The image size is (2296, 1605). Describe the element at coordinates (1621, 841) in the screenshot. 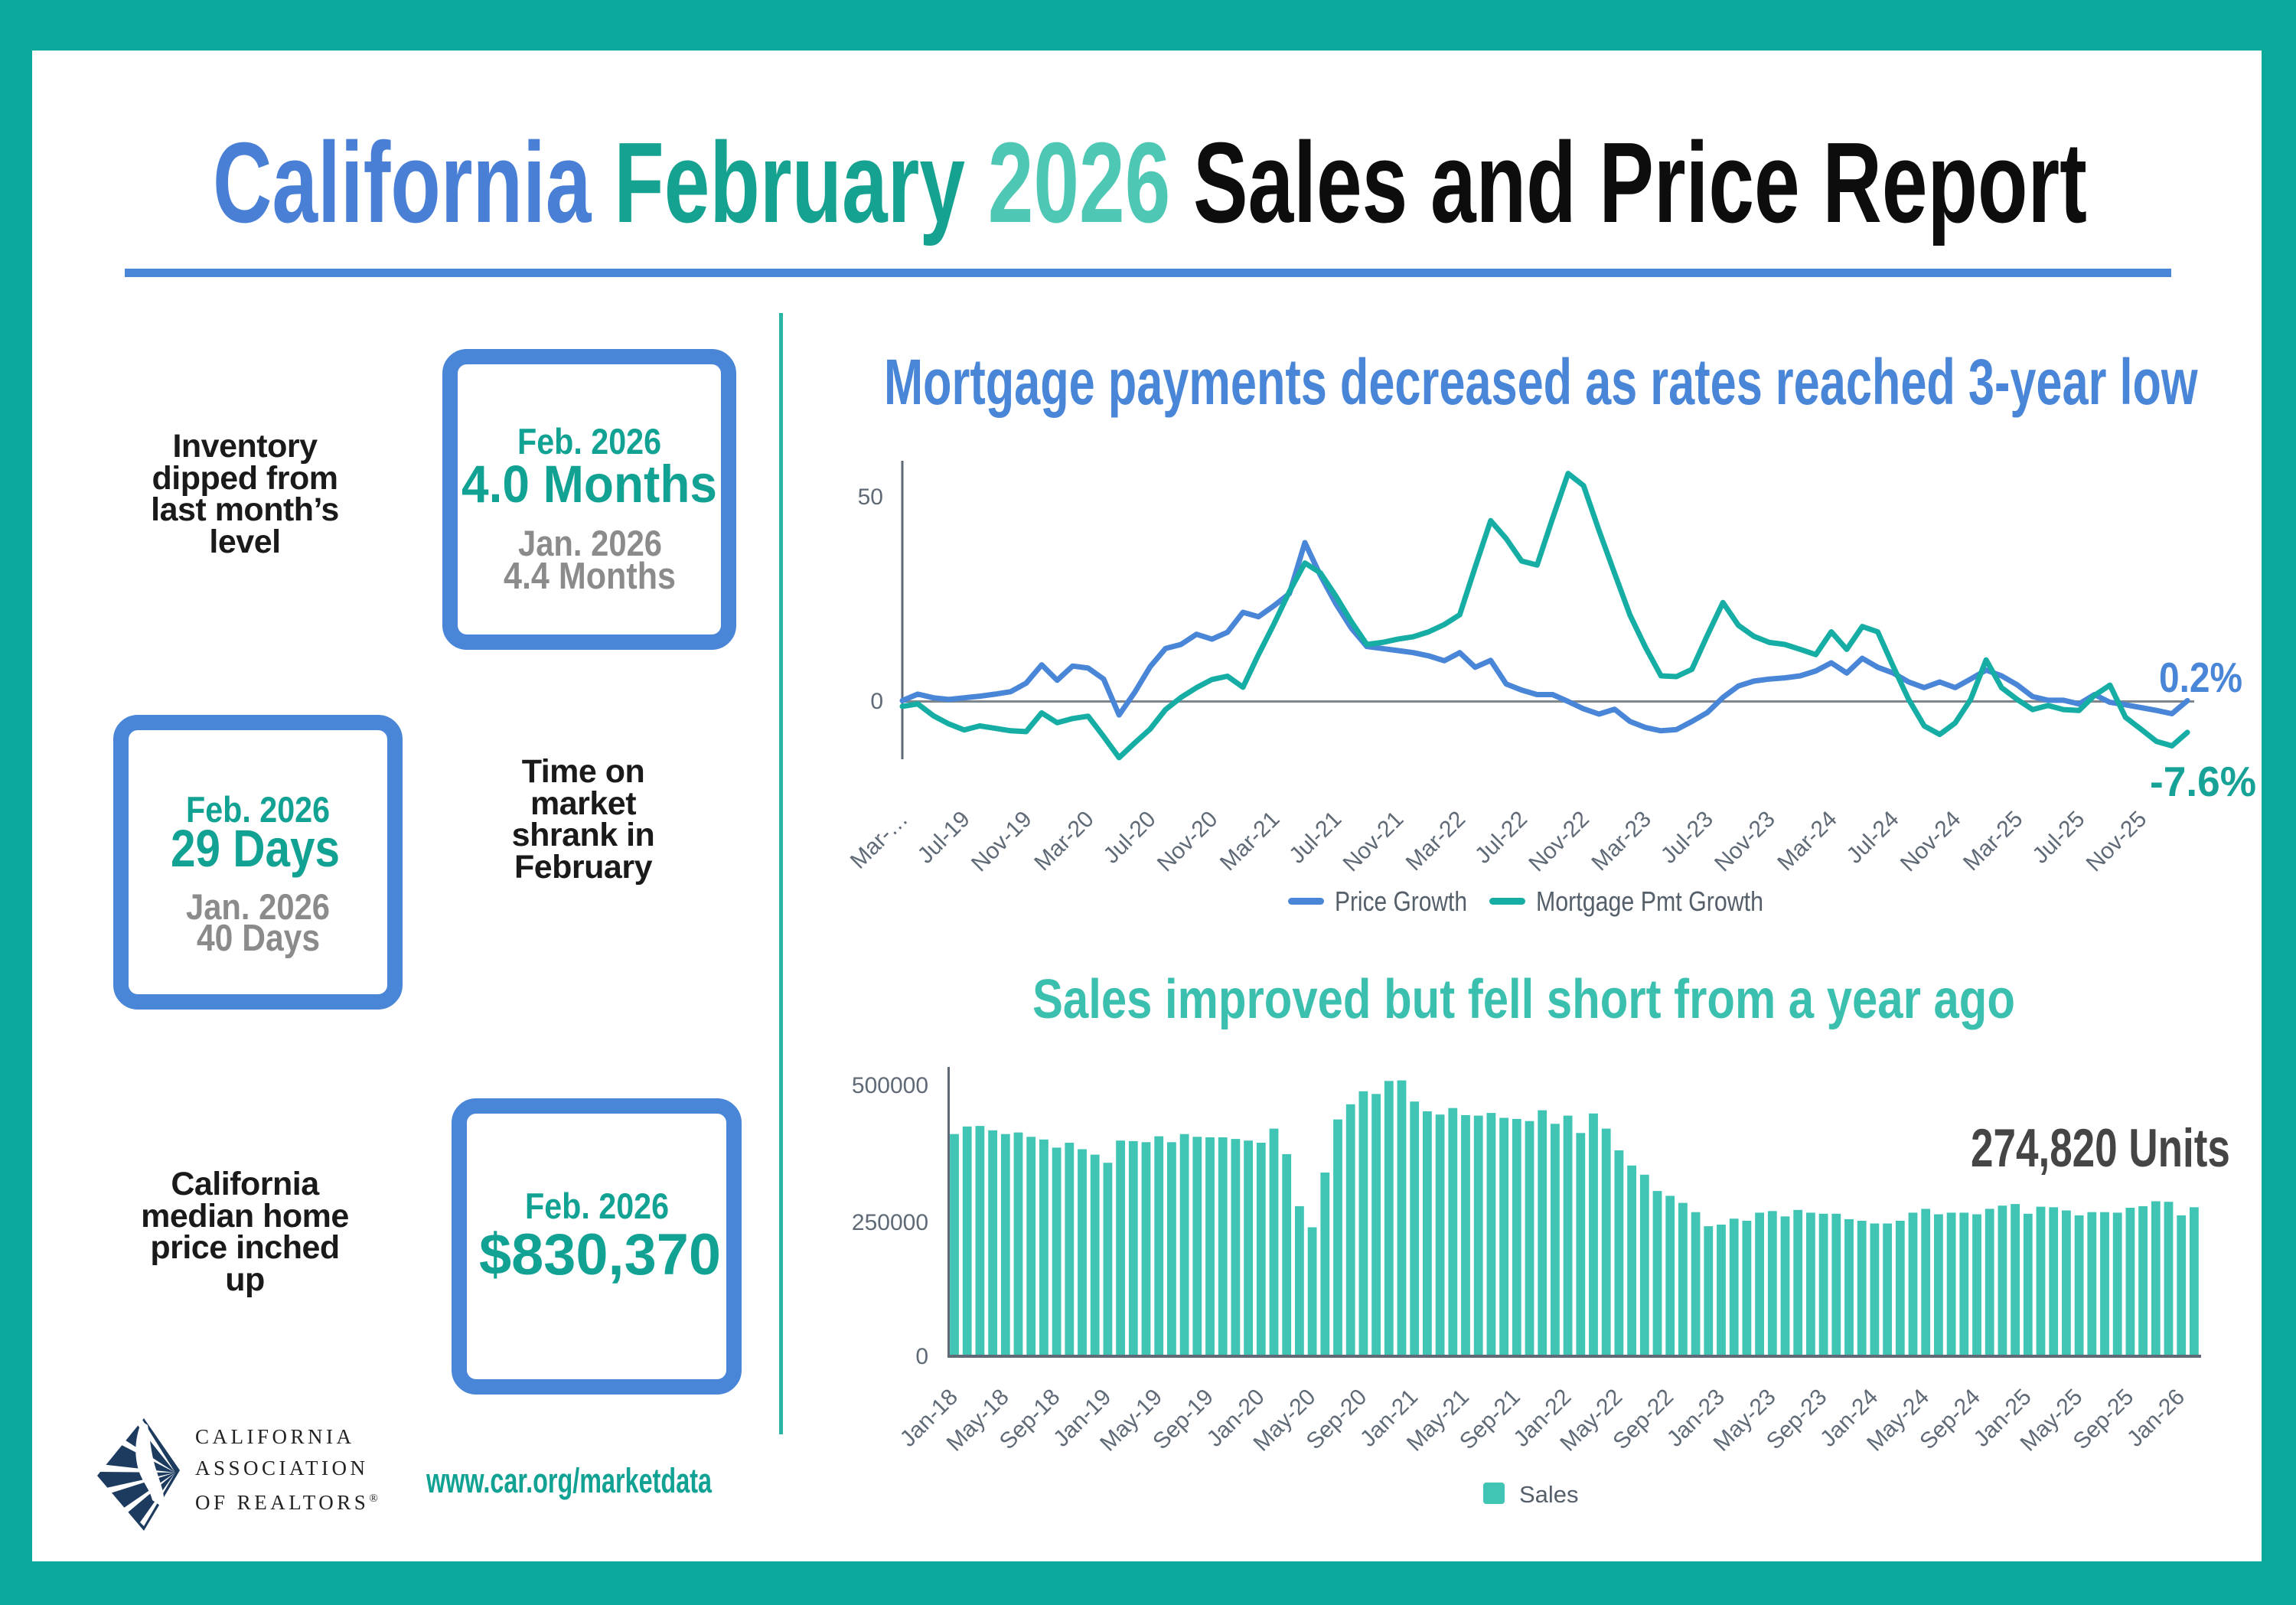

I see `svg-text: Mar-23` at that location.